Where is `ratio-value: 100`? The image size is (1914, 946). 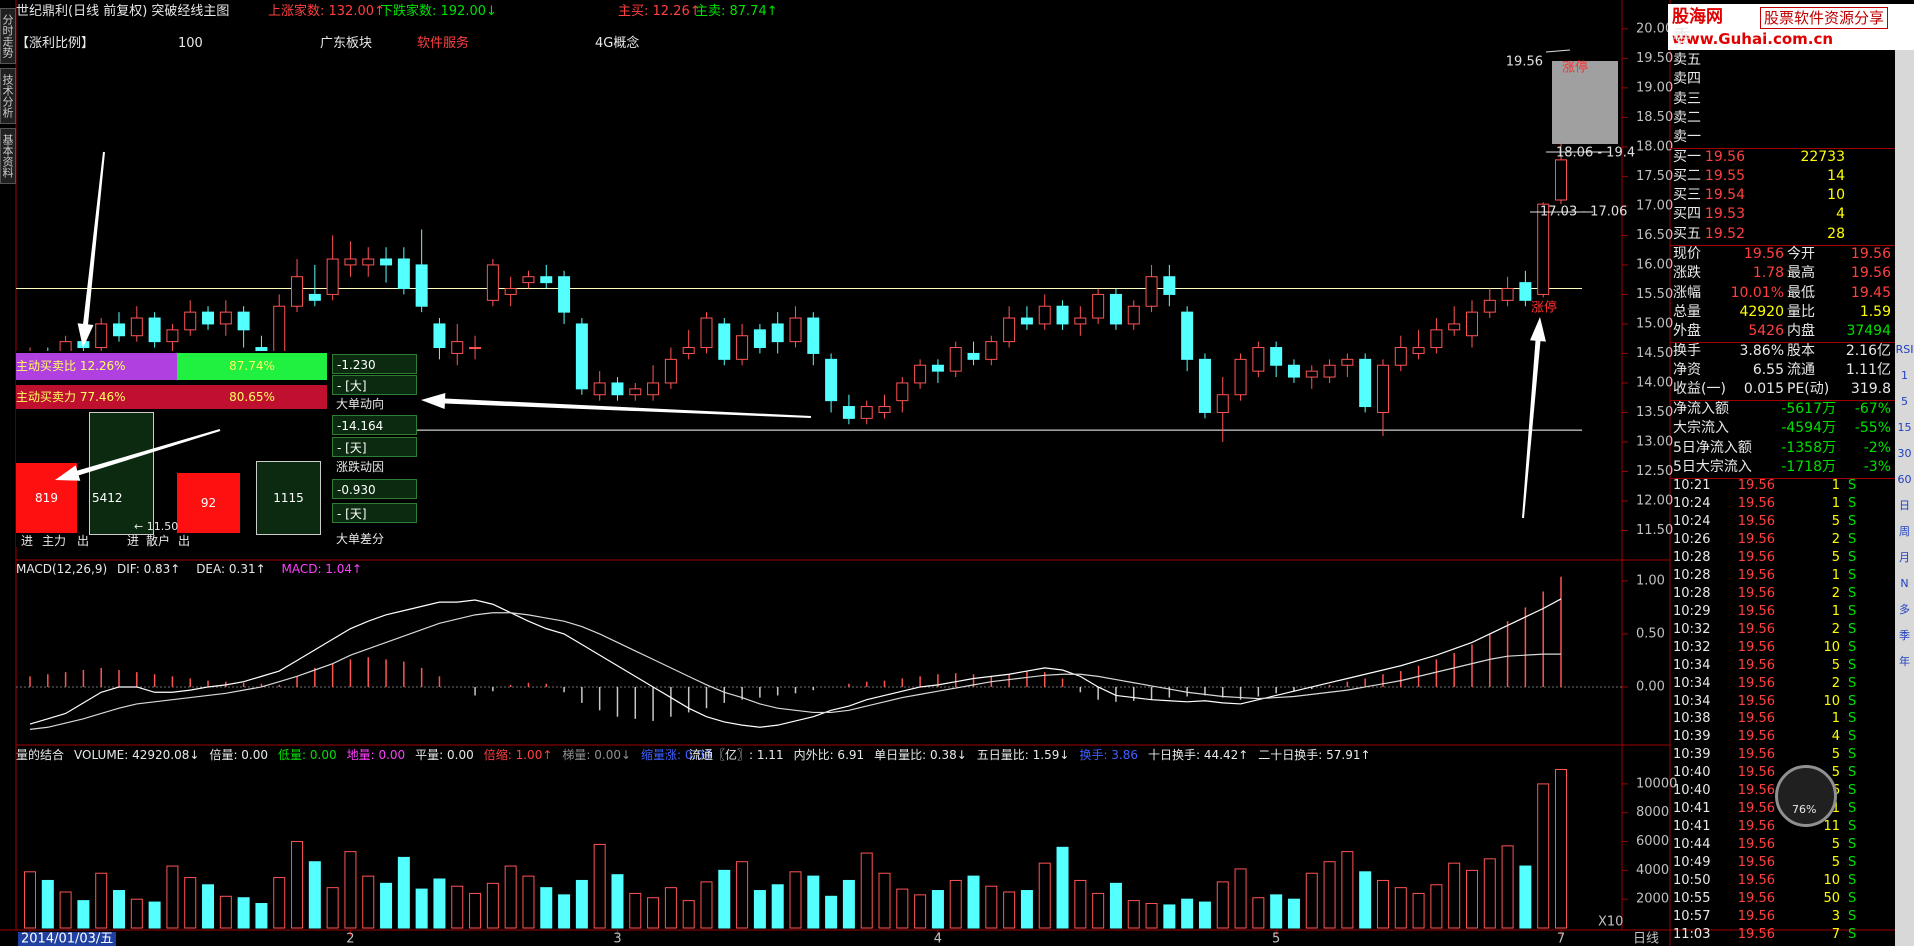
ratio-value: 100 is located at coordinates (190, 43).